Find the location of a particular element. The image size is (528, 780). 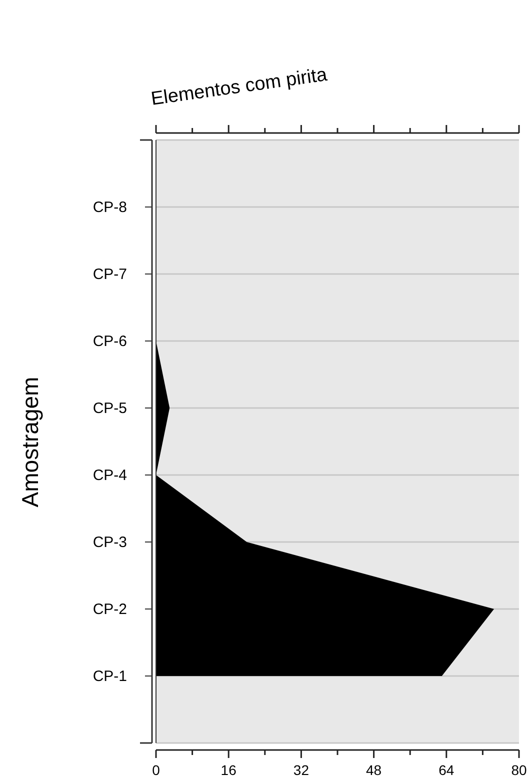

x-tick-label: 32 is located at coordinates (301, 770).